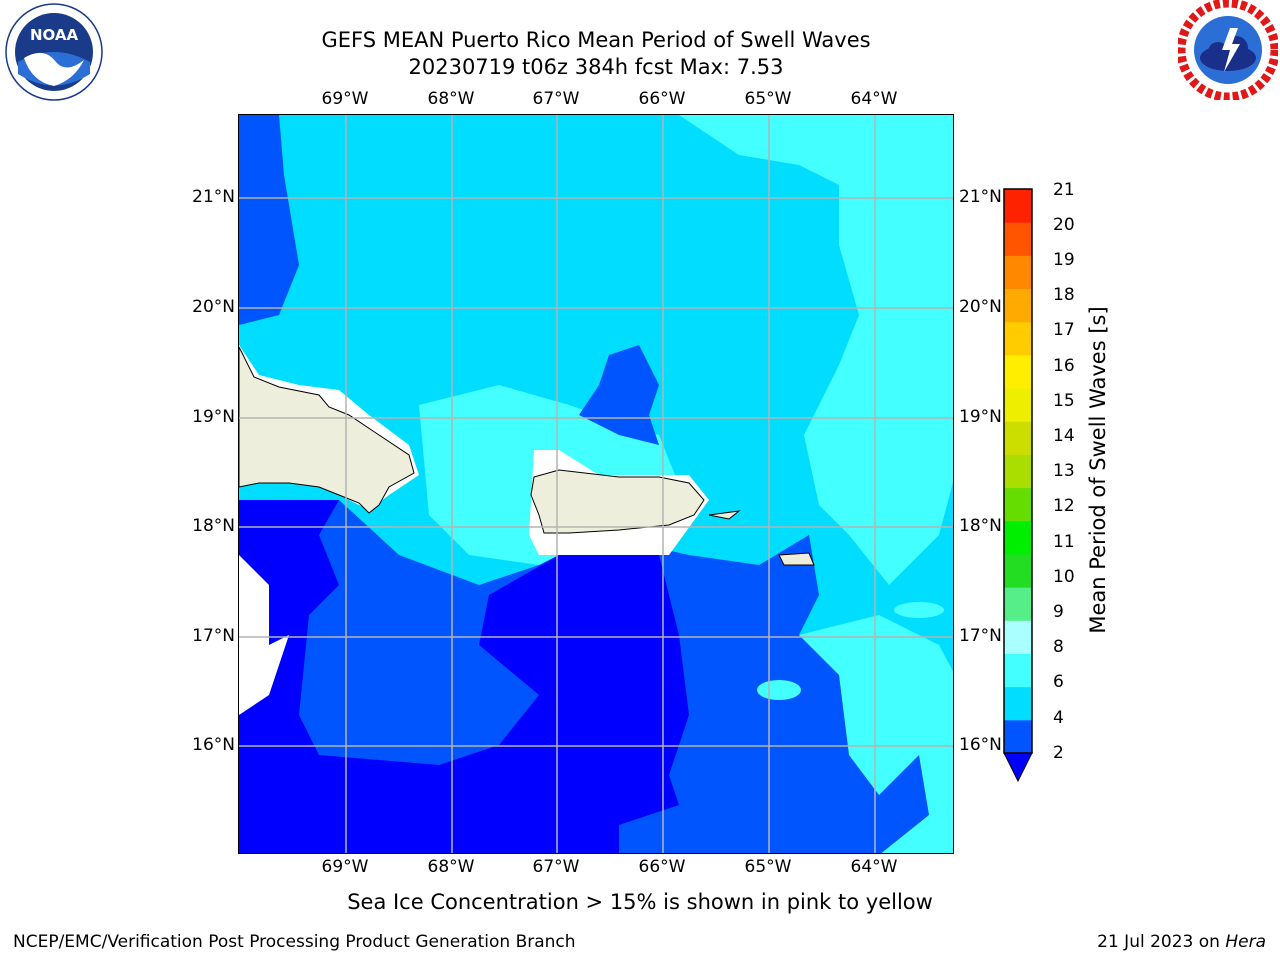 Image resolution: width=1280 pixels, height=960 pixels. What do you see at coordinates (1058, 647) in the screenshot?
I see `colorbar-tick: 8` at bounding box center [1058, 647].